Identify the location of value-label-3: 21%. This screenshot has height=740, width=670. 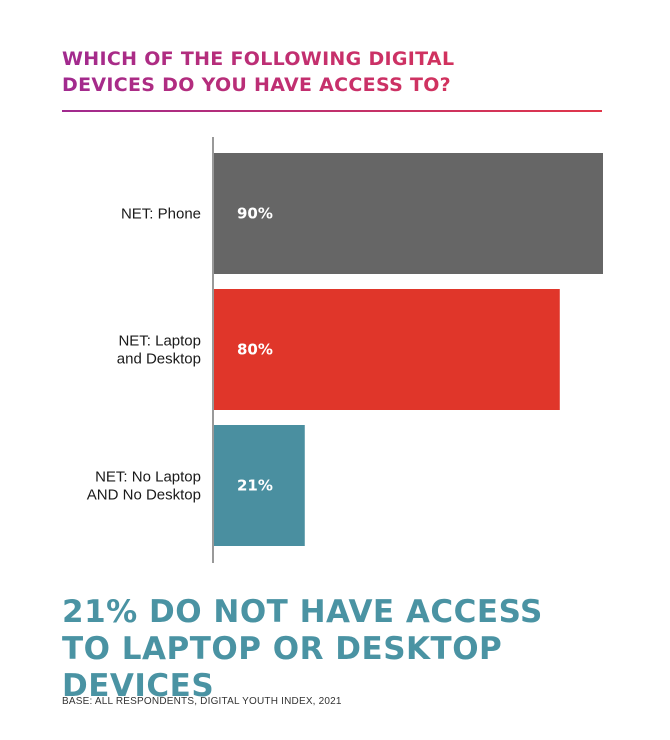
(255, 486).